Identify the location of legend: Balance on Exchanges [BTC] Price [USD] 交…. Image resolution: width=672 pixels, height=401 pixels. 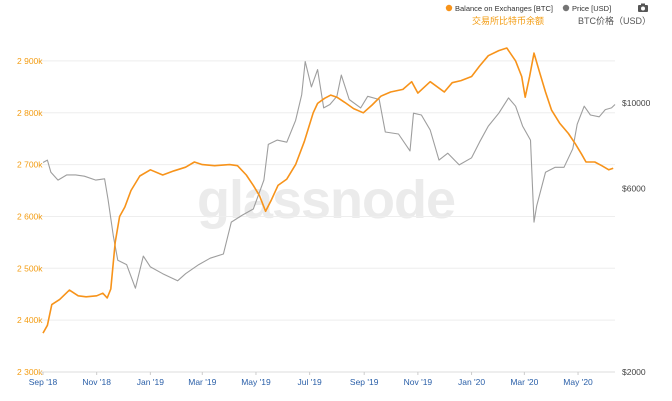
(548, 14).